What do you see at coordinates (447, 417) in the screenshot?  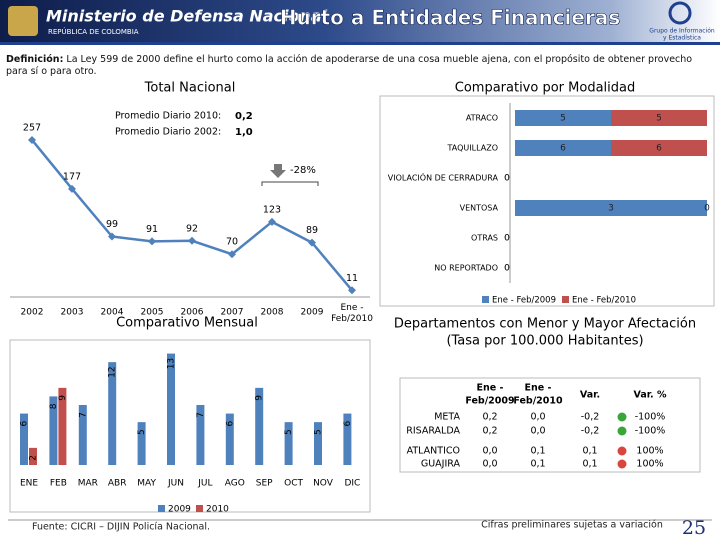 I see `row-name: META` at bounding box center [447, 417].